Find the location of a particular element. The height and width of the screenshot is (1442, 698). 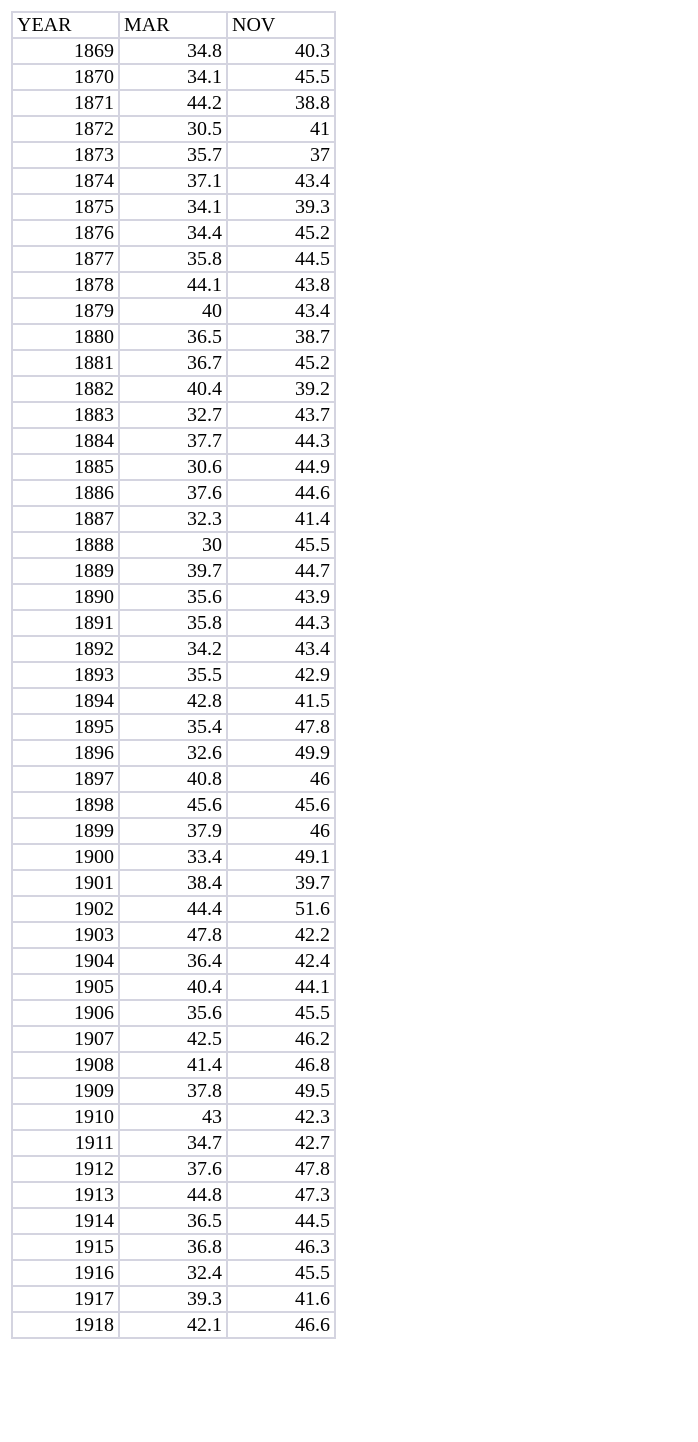

nov-cell: 46.3 is located at coordinates (281, 1247).